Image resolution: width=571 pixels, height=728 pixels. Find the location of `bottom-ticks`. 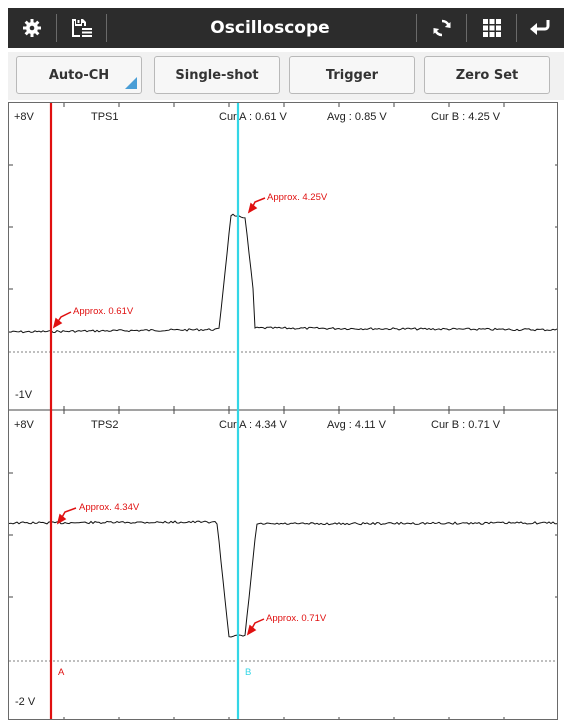

bottom-ticks is located at coordinates (284, 718).